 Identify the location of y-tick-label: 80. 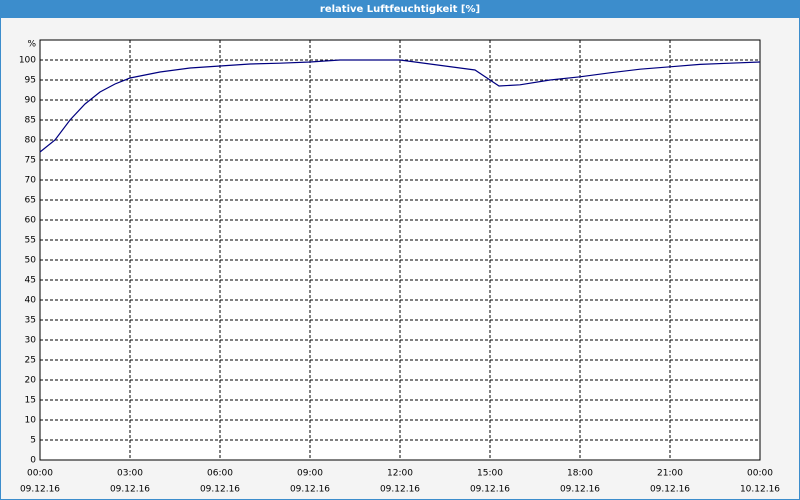
(31, 141).